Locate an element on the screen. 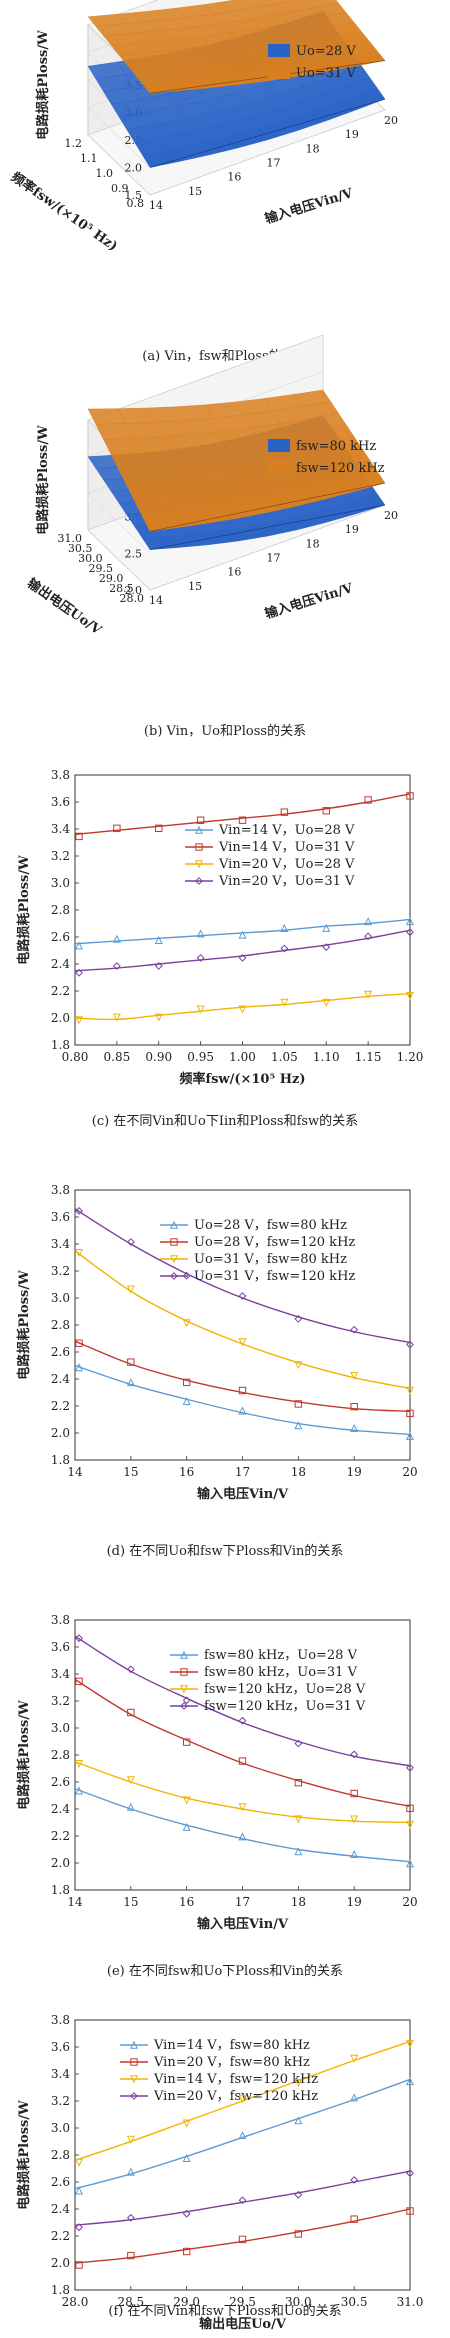  x-tick-label: 15 is located at coordinates (130, 1472).